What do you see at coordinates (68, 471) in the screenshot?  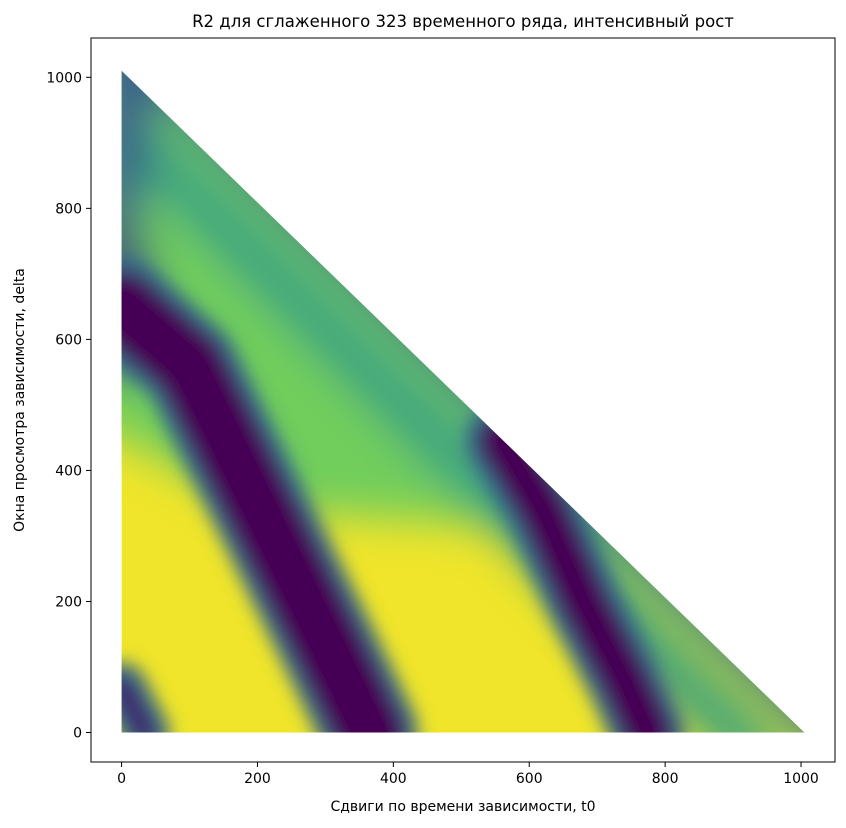 I see `y-tick-label: 400` at bounding box center [68, 471].